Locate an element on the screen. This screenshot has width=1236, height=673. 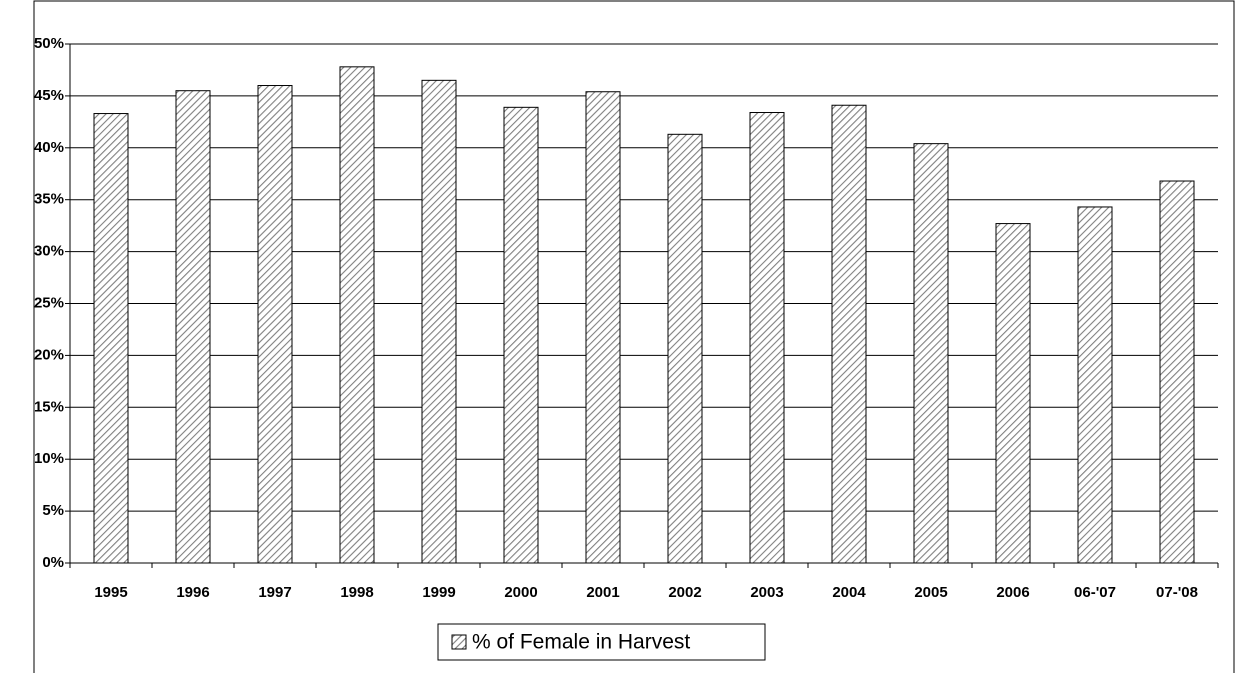
x-tick-label: 07-'08 is located at coordinates (1177, 592).